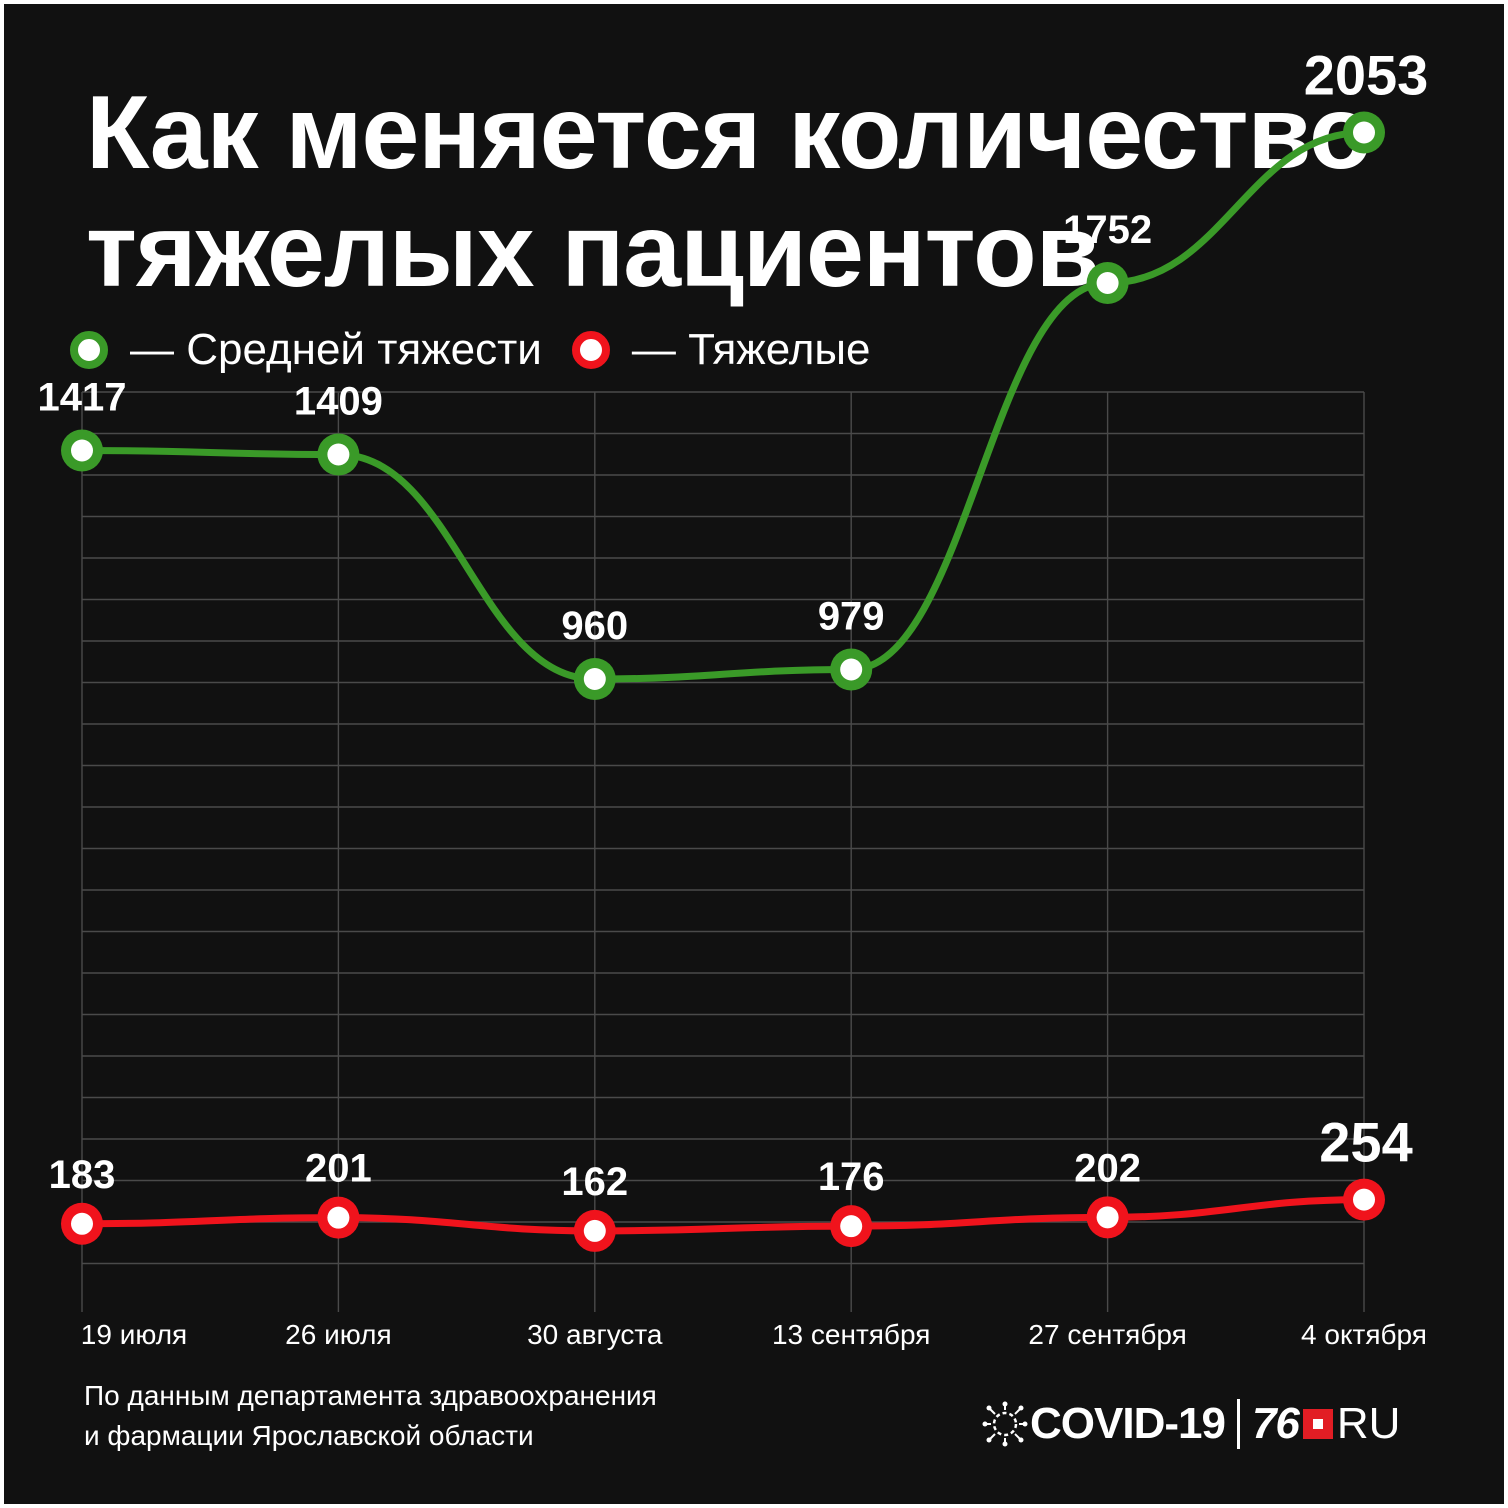  Describe the element at coordinates (729, 133) in the screenshot. I see `title-line-1: Как меняется количество` at that location.